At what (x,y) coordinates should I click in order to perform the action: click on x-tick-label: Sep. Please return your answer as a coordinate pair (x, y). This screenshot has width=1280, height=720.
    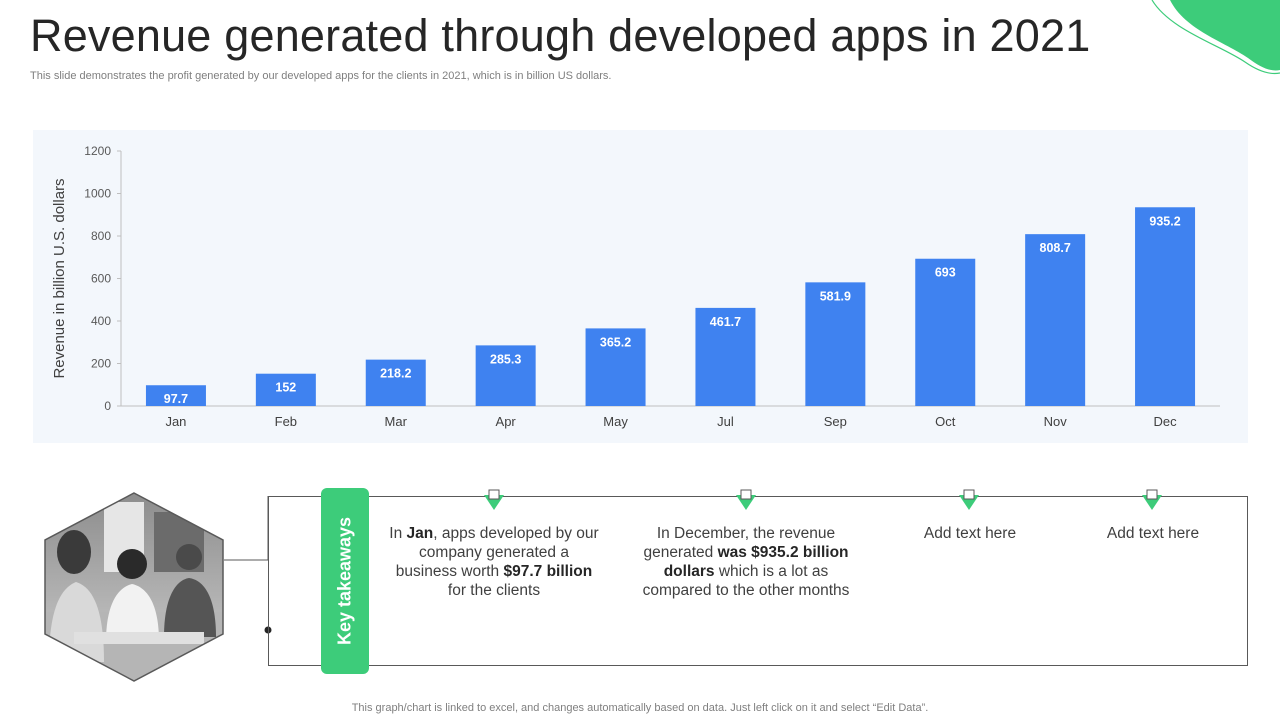
    Looking at the image, I should click on (835, 421).